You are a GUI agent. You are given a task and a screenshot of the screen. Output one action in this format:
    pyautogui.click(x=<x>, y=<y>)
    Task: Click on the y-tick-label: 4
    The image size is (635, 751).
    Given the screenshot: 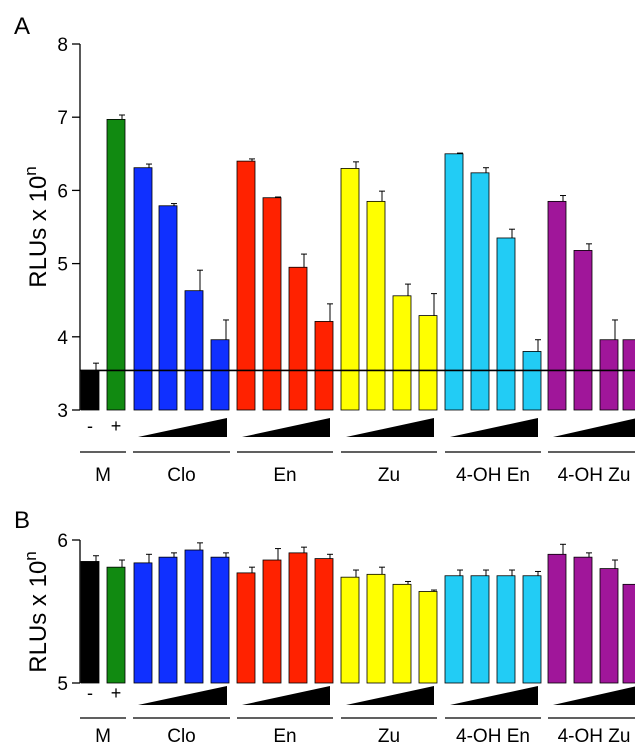 What is the action you would take?
    pyautogui.click(x=62, y=338)
    